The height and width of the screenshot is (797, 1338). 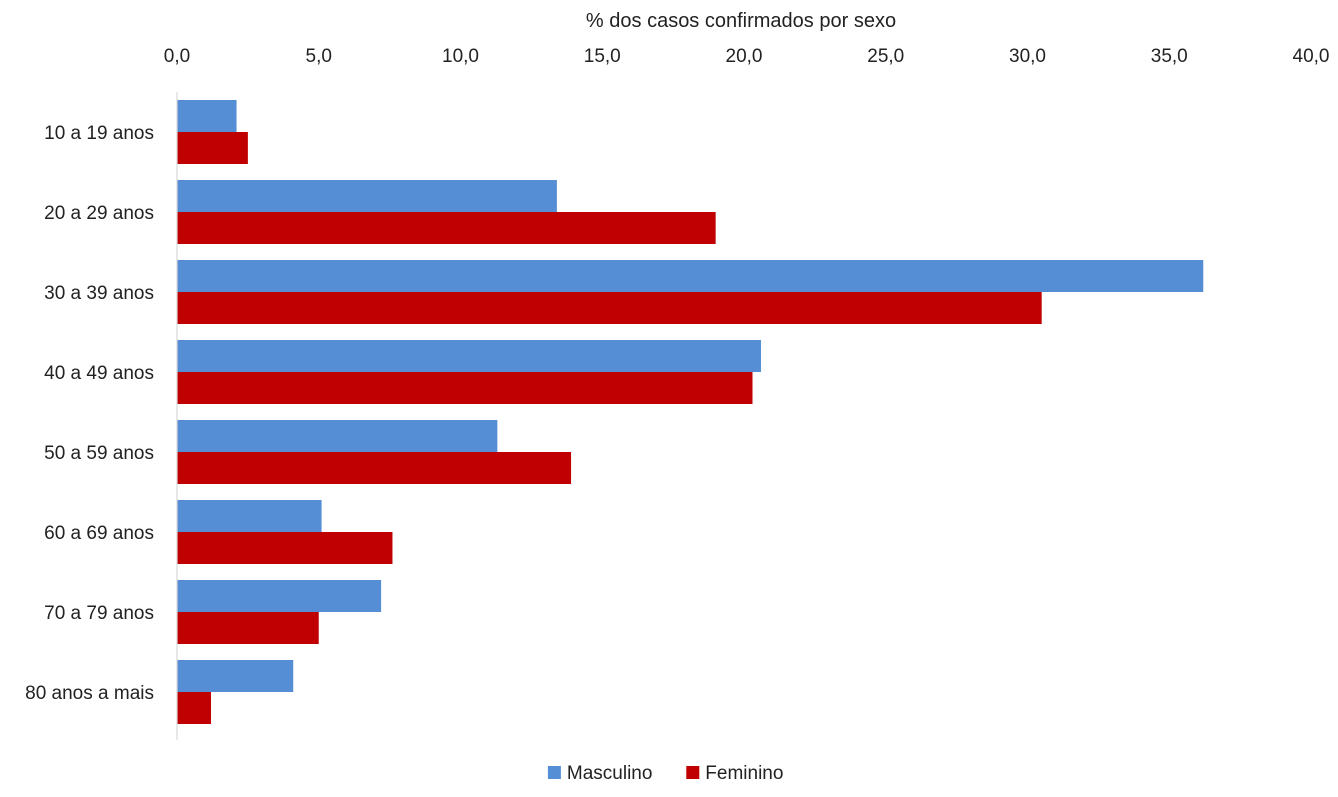 I want to click on x-tick-label: 10,0, so click(x=460, y=56).